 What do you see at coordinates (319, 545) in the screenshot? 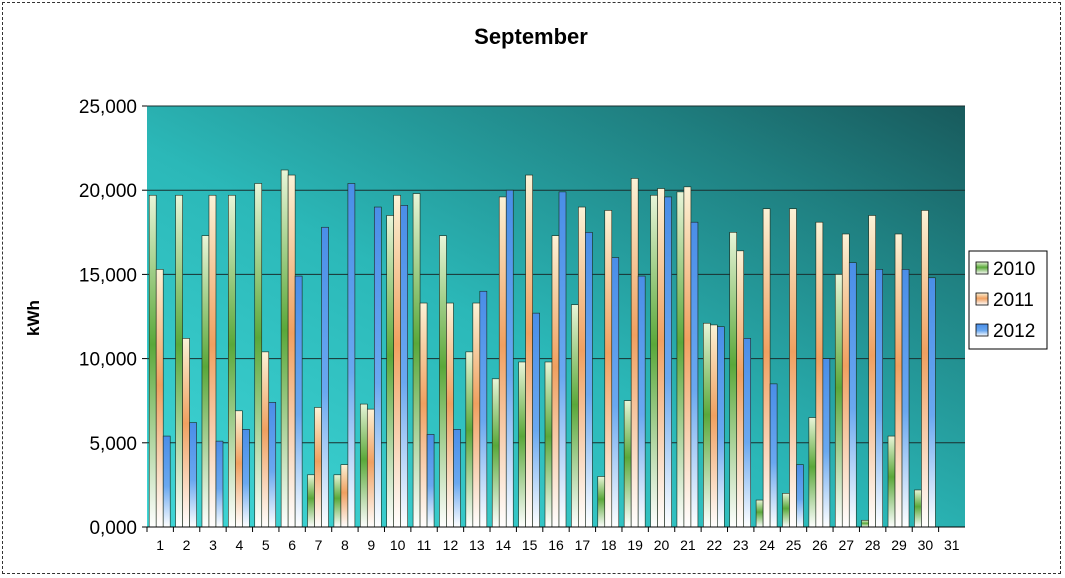
I see `x-tick-label: 7` at bounding box center [319, 545].